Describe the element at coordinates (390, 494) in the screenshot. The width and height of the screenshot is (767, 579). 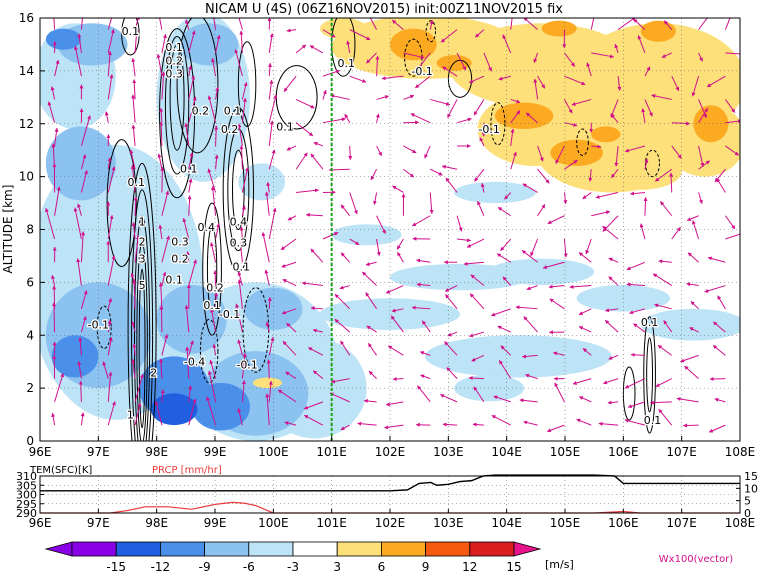
I see `lower-grid` at that location.